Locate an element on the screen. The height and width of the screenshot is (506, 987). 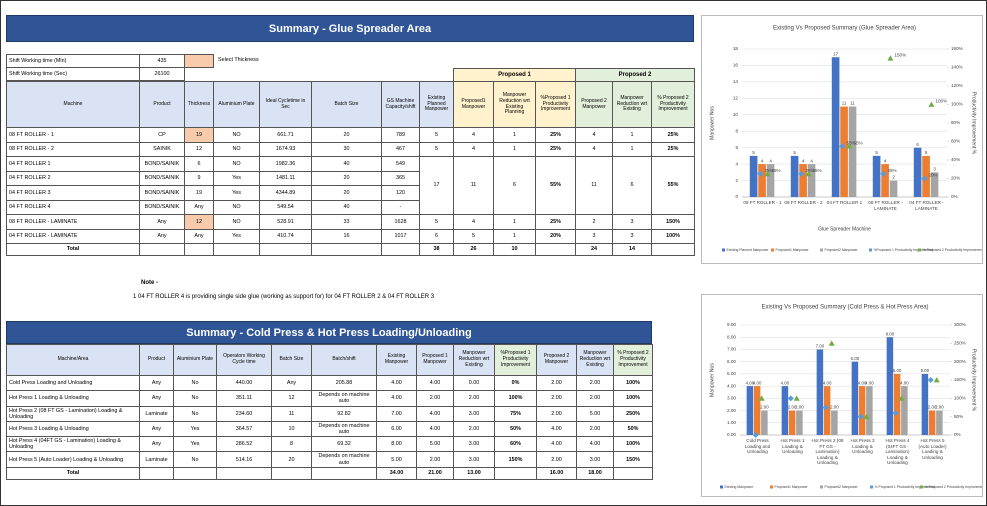
y2-tick-label: 20% is located at coordinates (955, 178).